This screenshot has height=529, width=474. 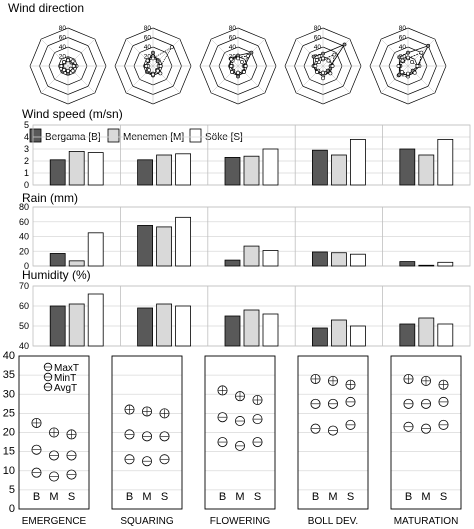 I want to click on humidity-chart: 40 50 60 70, so click(x=245, y=316).